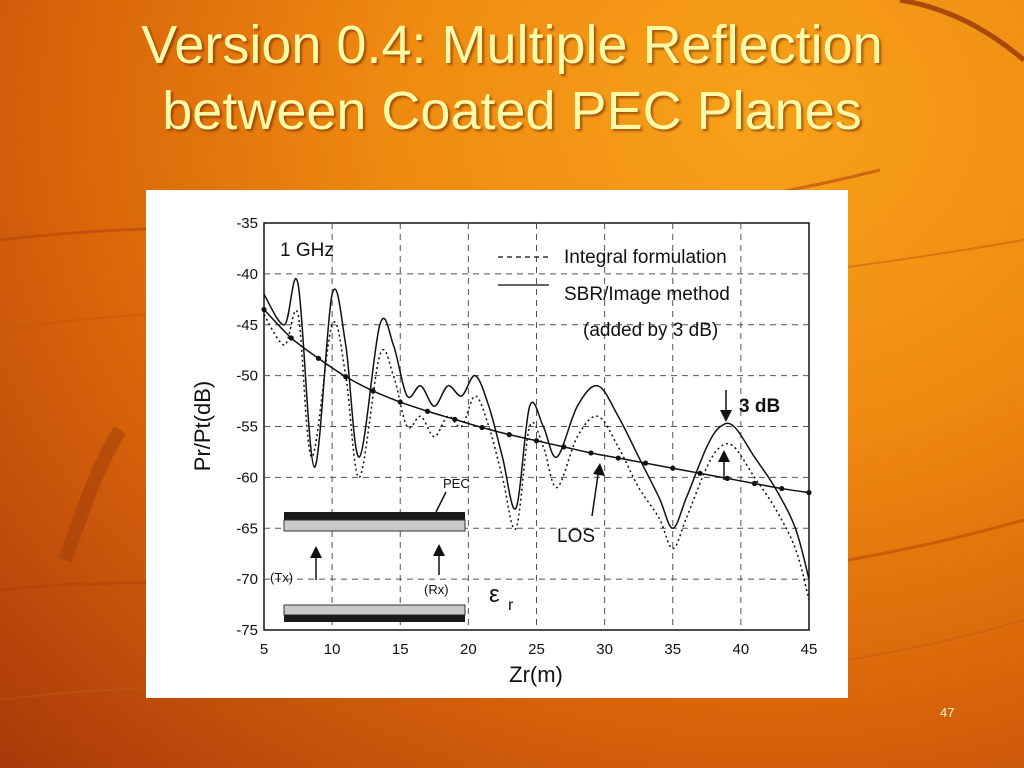  I want to click on legend-label-sbr: SBR/Image method, so click(647, 294).